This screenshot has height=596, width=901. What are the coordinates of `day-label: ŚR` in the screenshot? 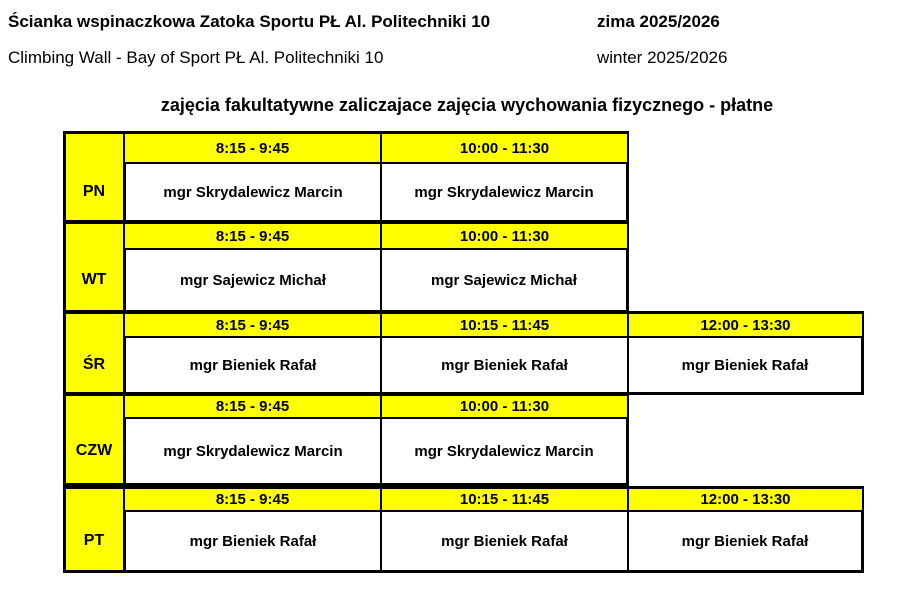 It's located at (94, 364).